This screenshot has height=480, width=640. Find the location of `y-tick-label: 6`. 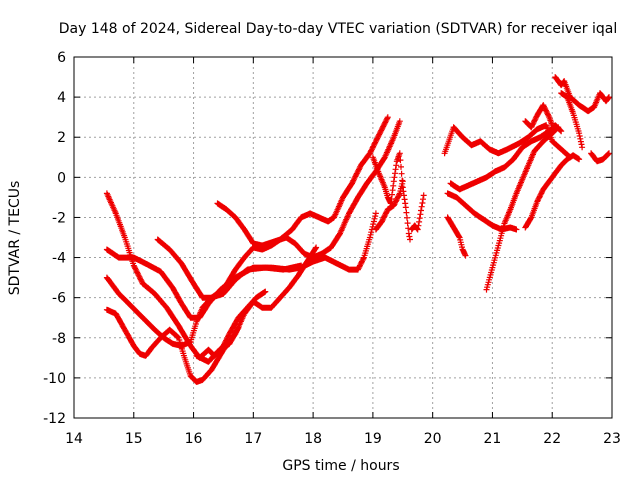

y-tick-label: 6 is located at coordinates (61, 58).